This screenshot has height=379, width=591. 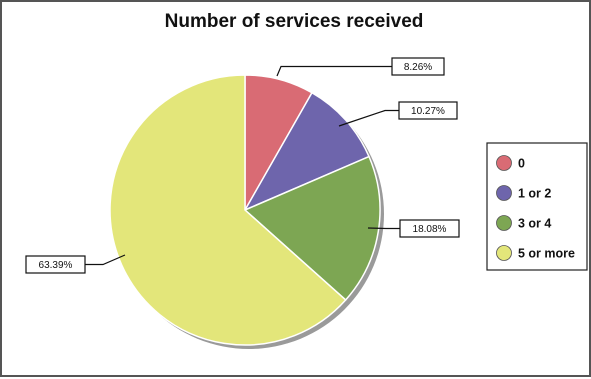 I want to click on legend-label-3-or-4: 3 or 4, so click(x=534, y=224).